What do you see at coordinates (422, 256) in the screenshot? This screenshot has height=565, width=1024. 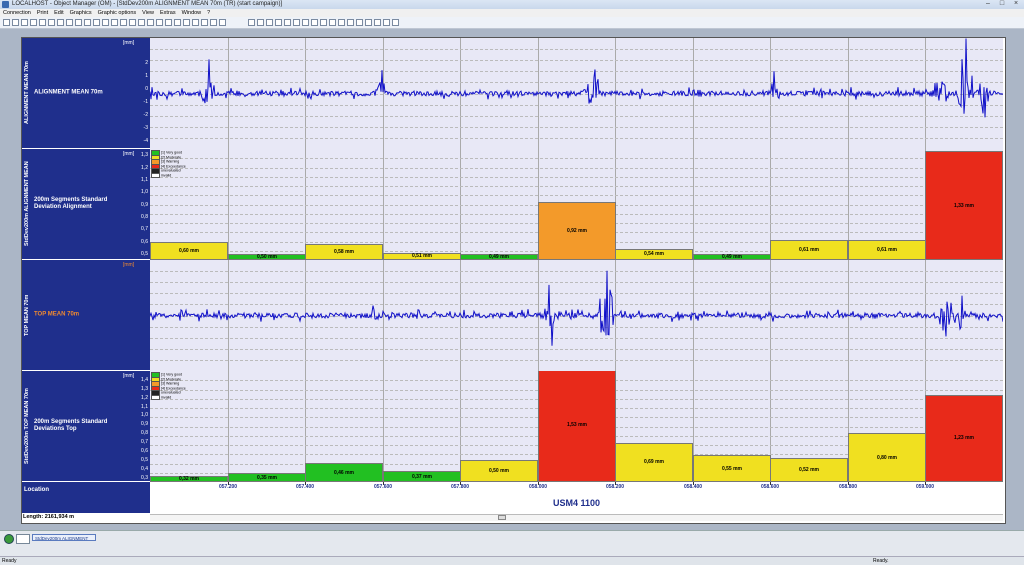 I see `std-dev-bar: 0,51 mm` at bounding box center [422, 256].